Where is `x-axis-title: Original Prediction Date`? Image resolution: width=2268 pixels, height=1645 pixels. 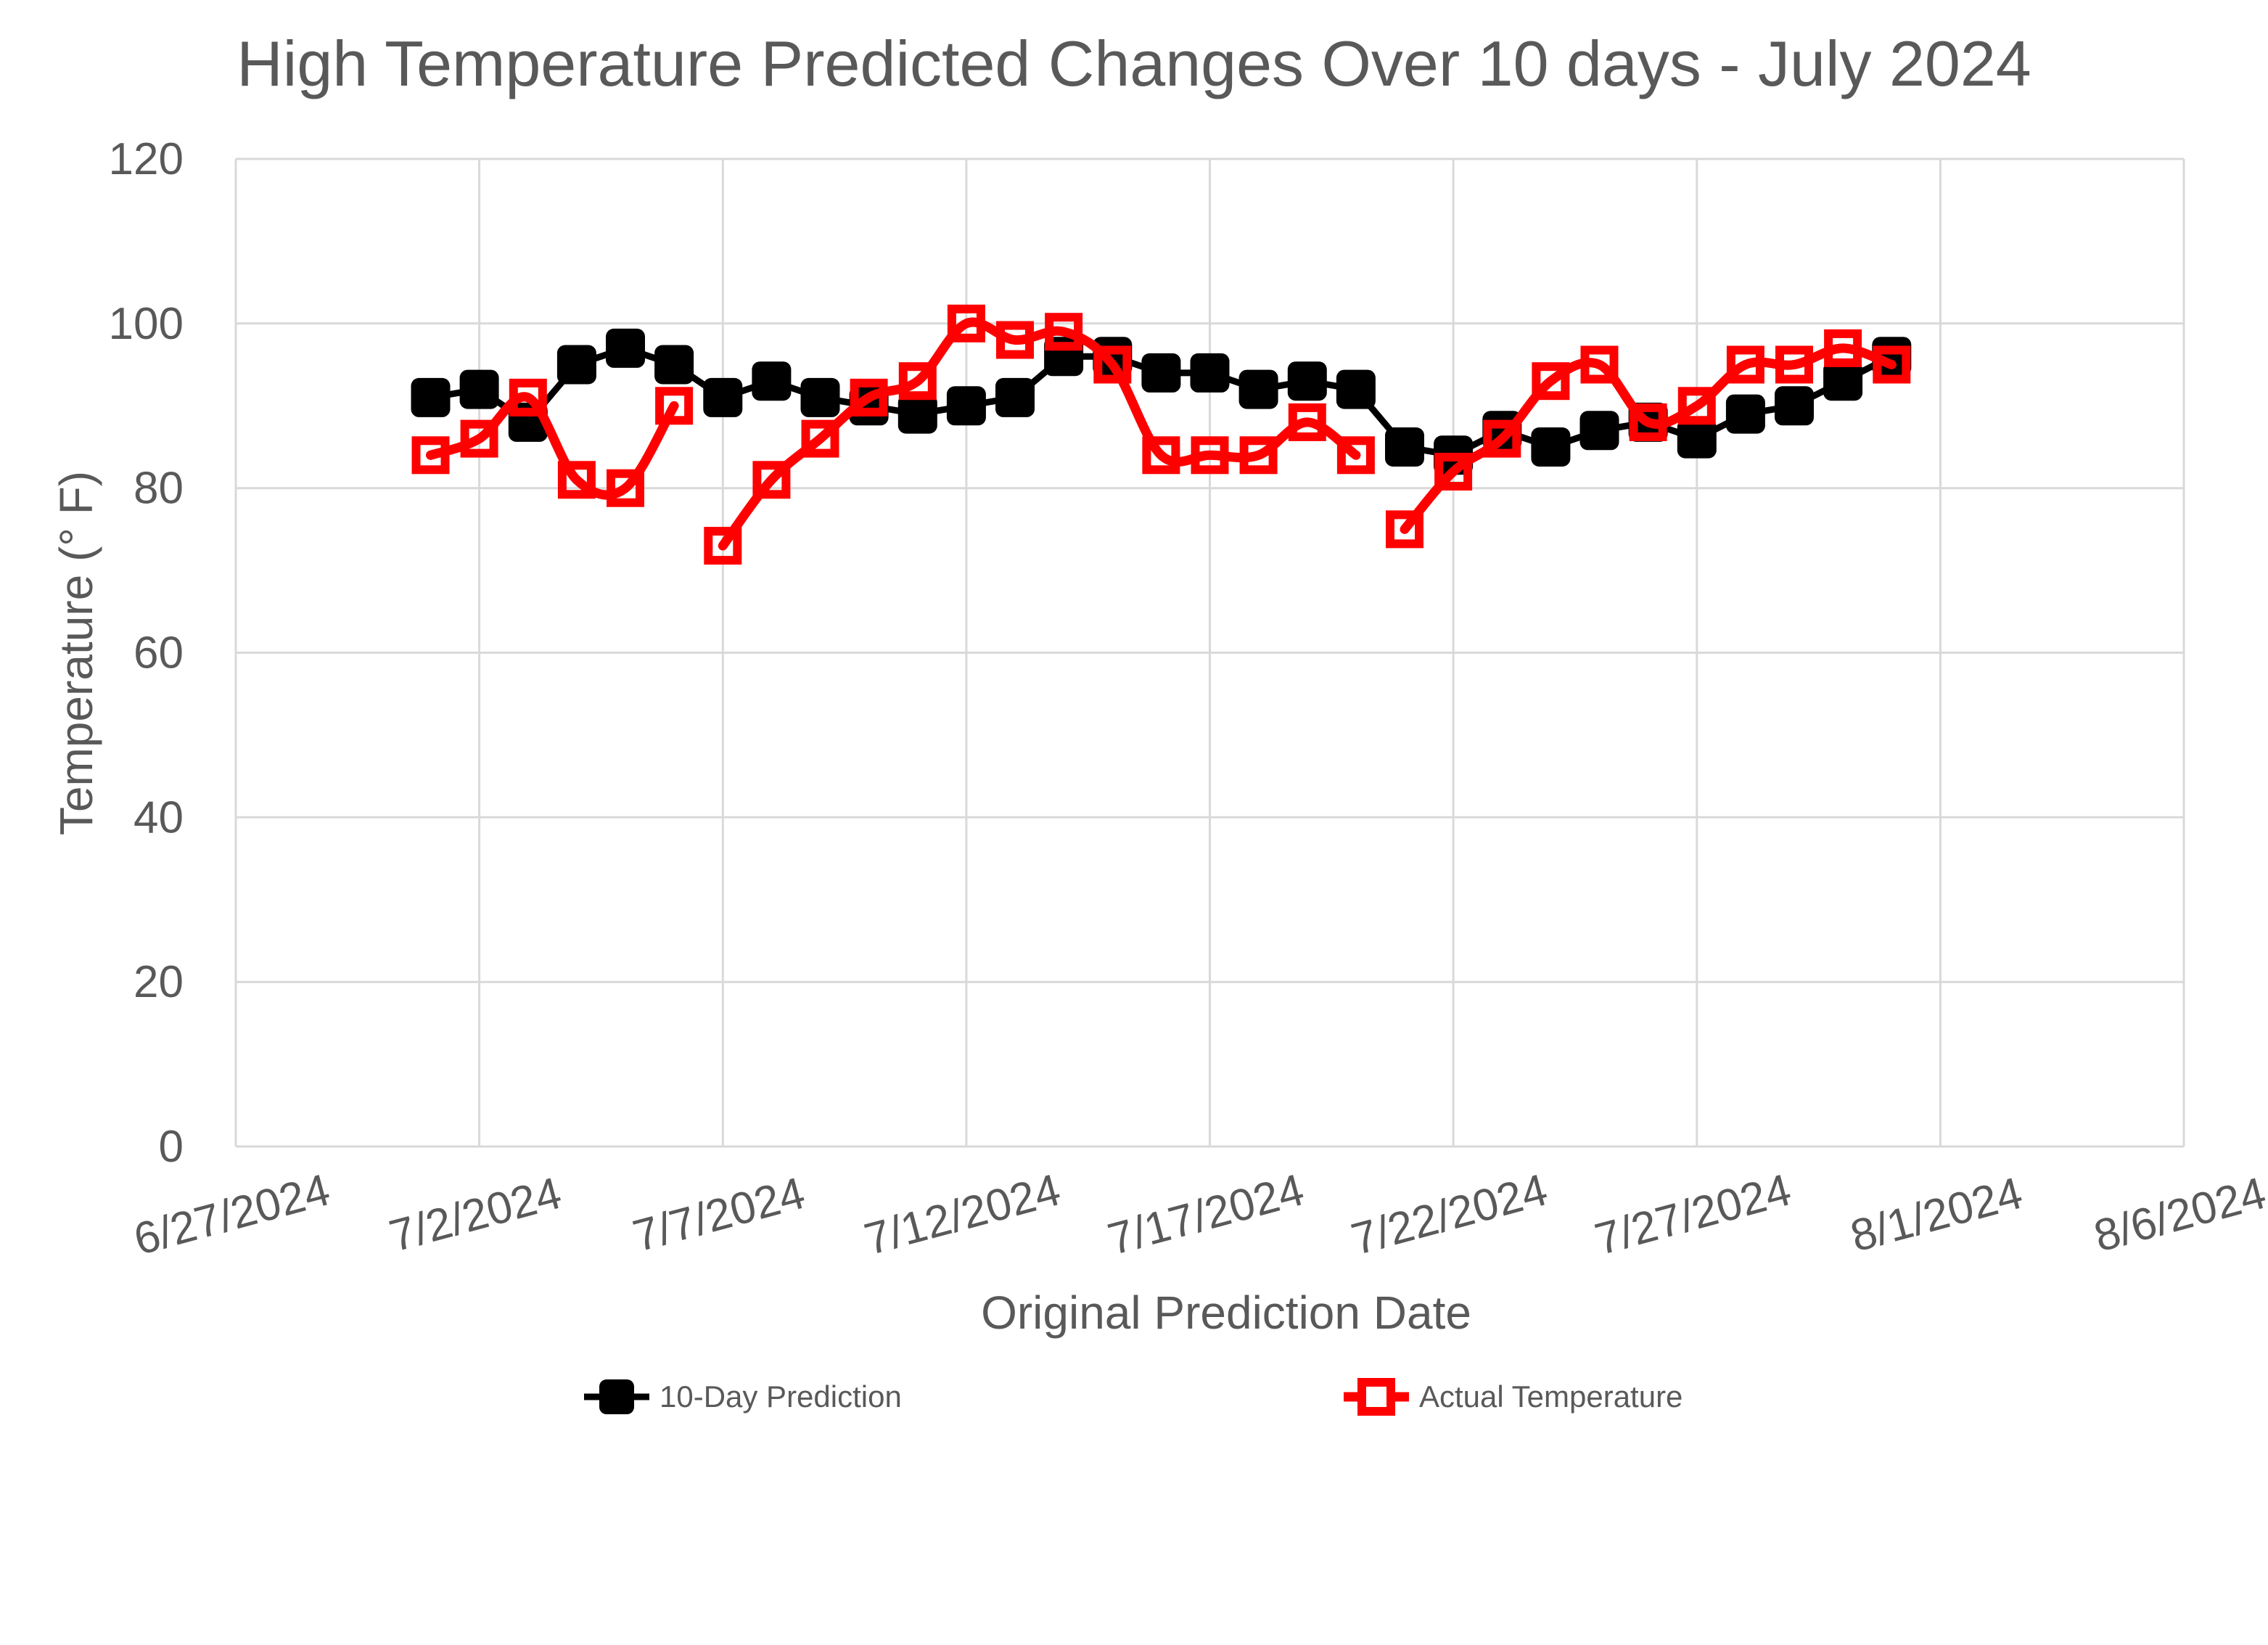
x-axis-title: Original Prediction Date is located at coordinates (1226, 1313).